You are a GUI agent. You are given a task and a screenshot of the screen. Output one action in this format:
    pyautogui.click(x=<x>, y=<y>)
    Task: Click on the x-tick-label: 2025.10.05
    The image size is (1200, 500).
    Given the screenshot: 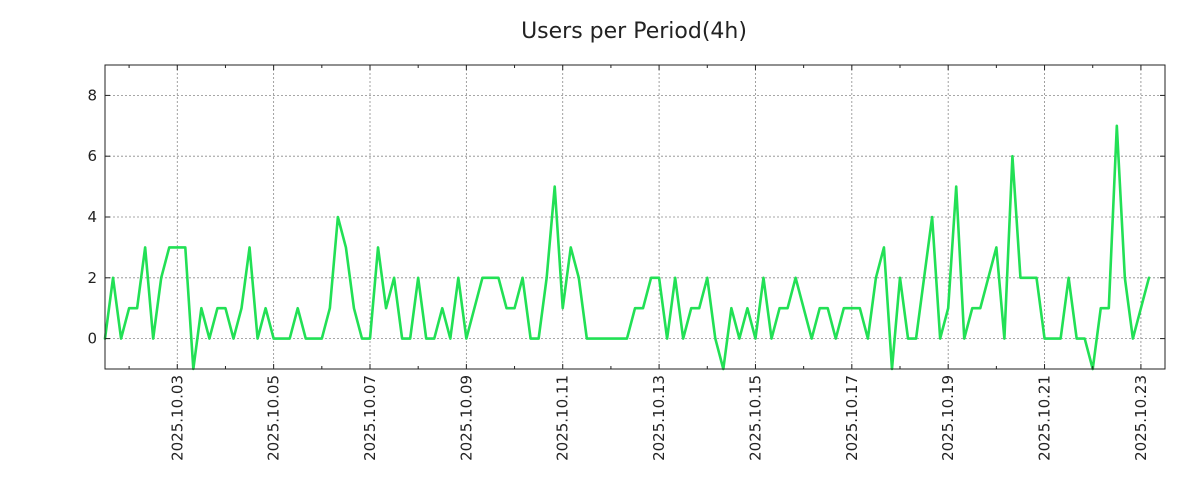 What is the action you would take?
    pyautogui.click(x=274, y=418)
    